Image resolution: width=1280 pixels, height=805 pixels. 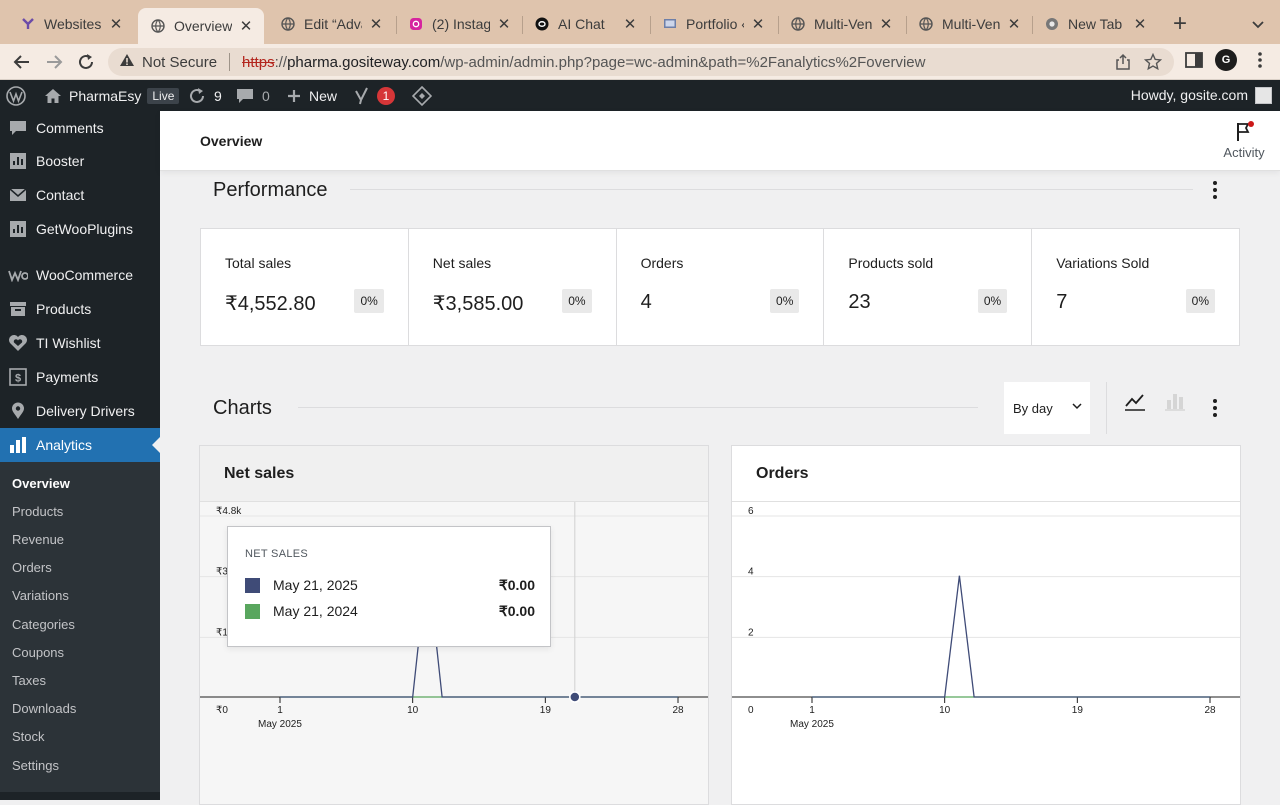 What do you see at coordinates (80, 309) in the screenshot?
I see `sidebar-item-products: Products` at bounding box center [80, 309].